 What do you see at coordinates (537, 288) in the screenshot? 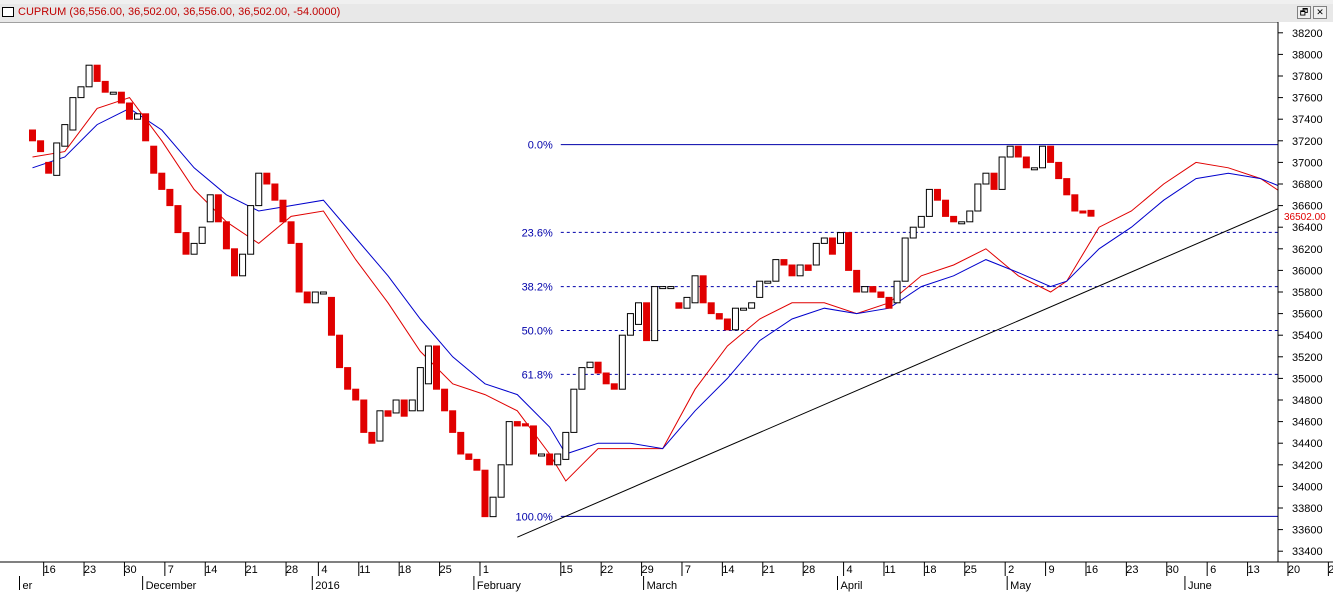
I see `fib-level-label: 38.2%` at bounding box center [537, 288].